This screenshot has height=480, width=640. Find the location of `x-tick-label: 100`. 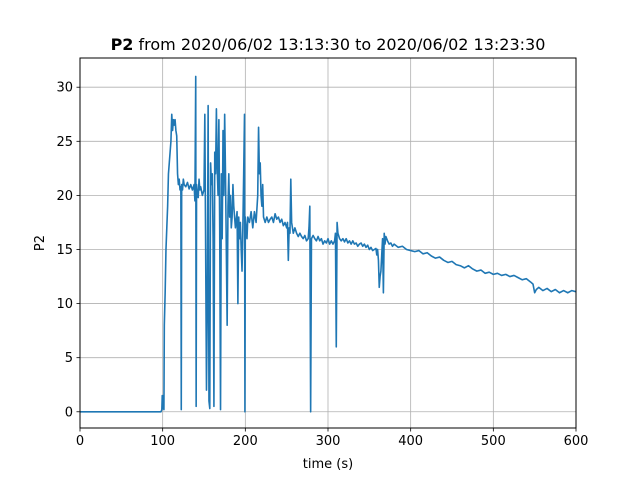

x-tick-label: 100 is located at coordinates (162, 441).